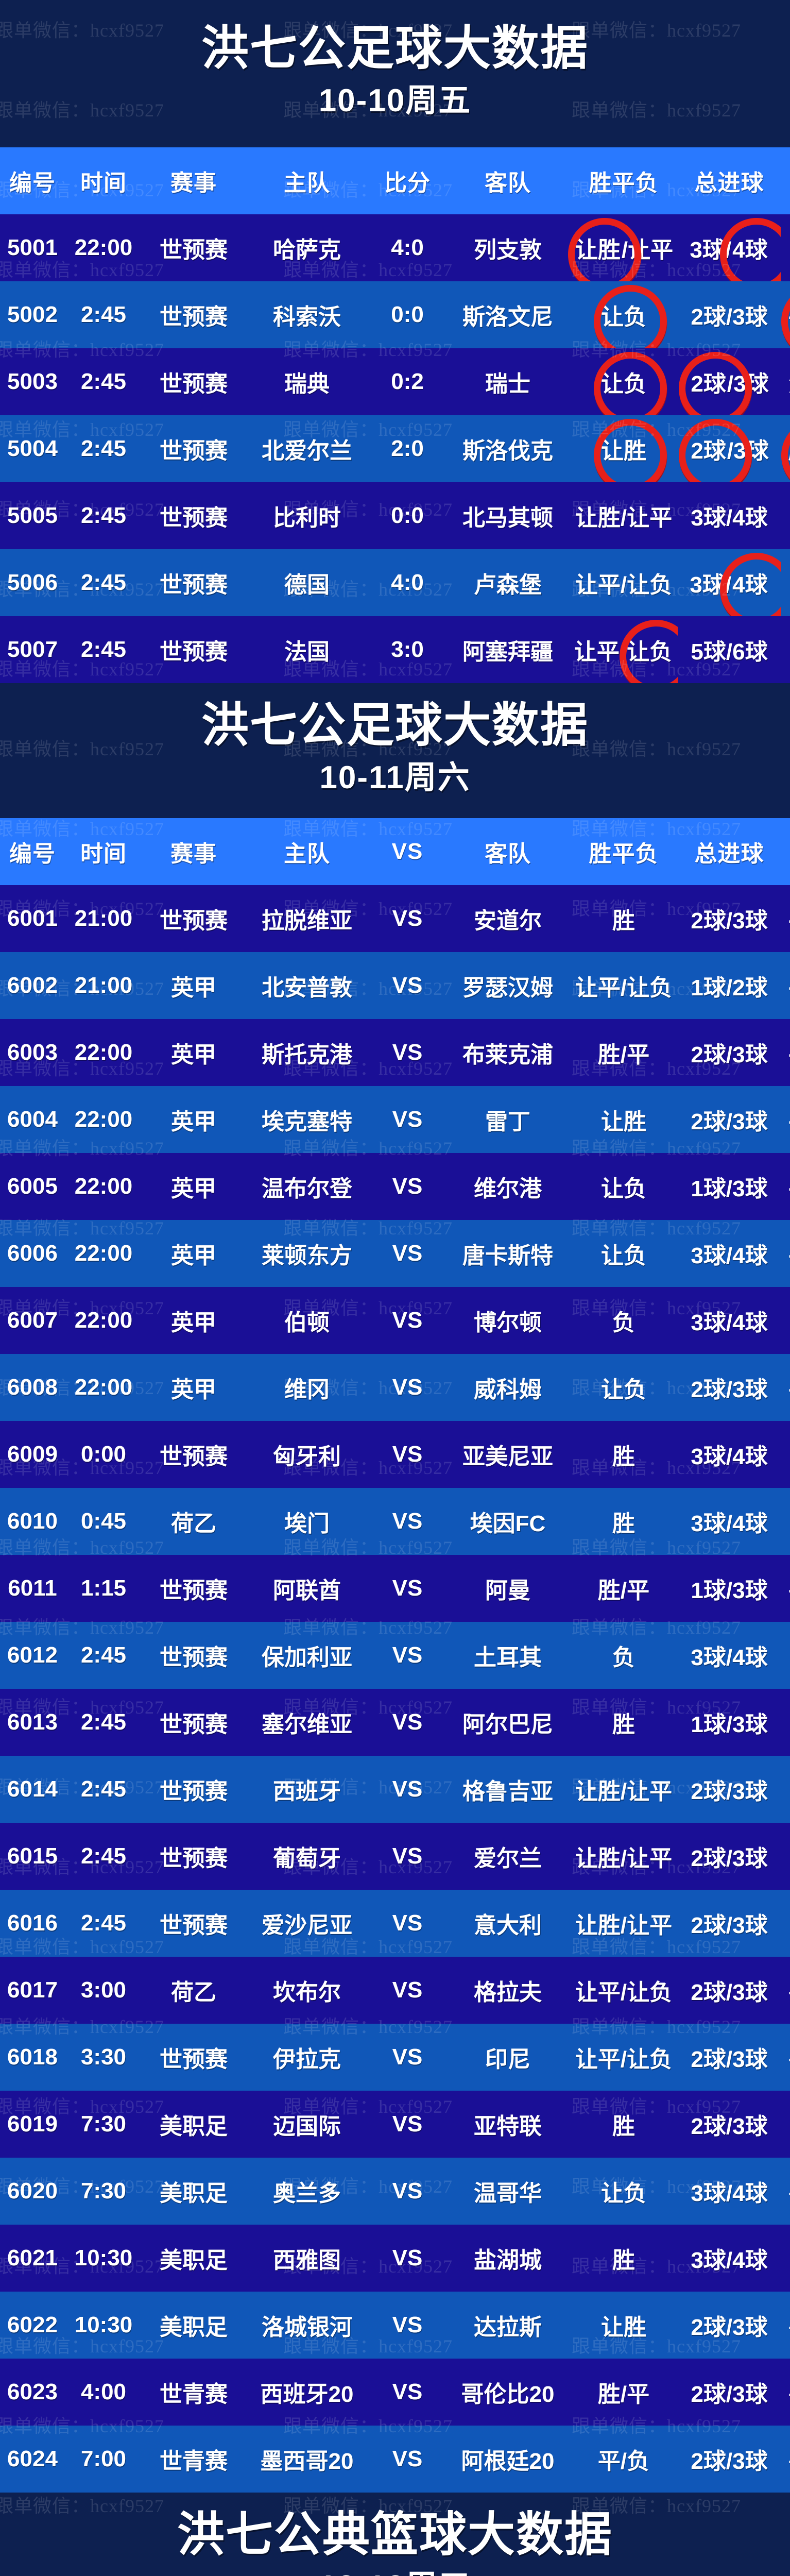 Image resolution: width=790 pixels, height=2576 pixels. What do you see at coordinates (104, 2392) in the screenshot?
I see `cell-time: 4:00` at bounding box center [104, 2392].